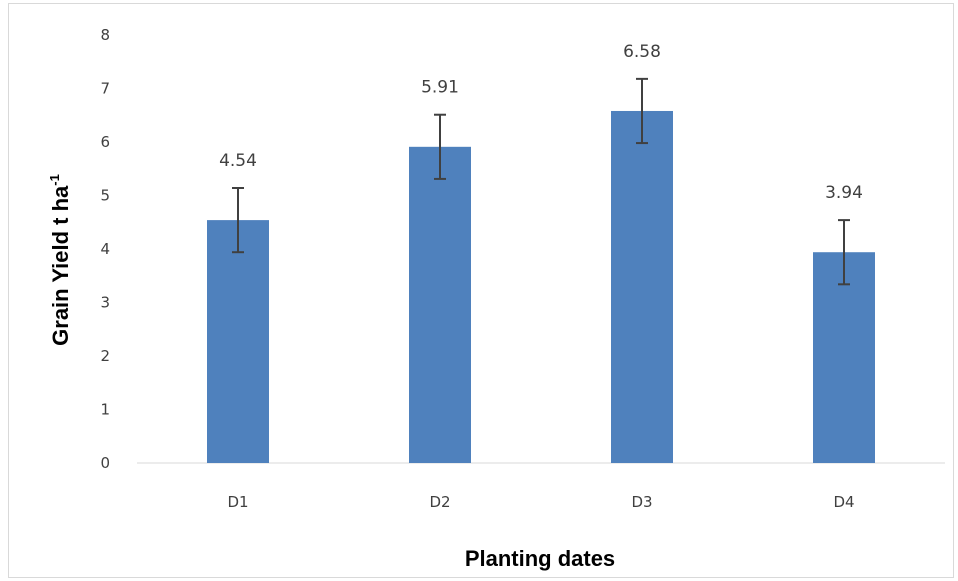  Describe the element at coordinates (642, 286) in the screenshot. I see `bar-d3` at that location.